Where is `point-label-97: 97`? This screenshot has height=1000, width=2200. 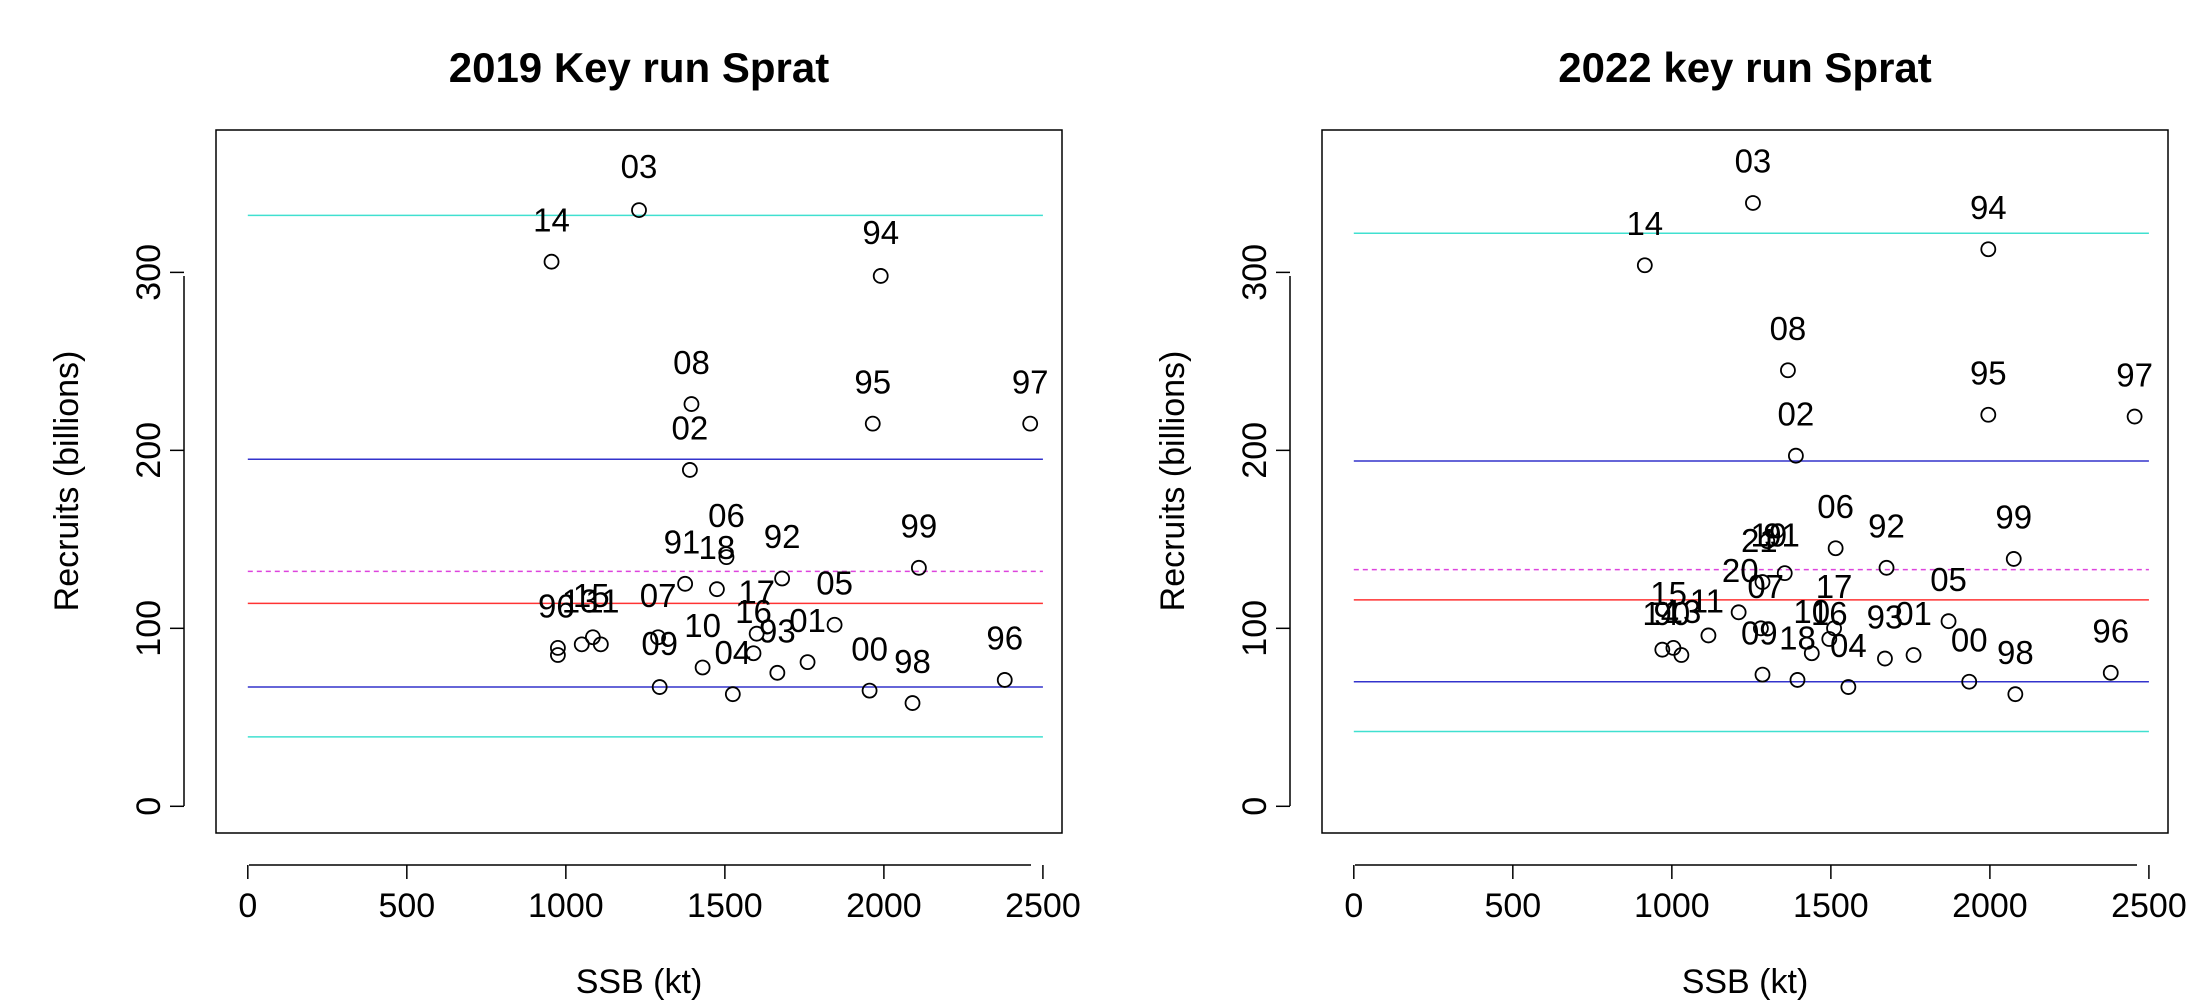
point-label-97: 97 is located at coordinates (2134, 374).